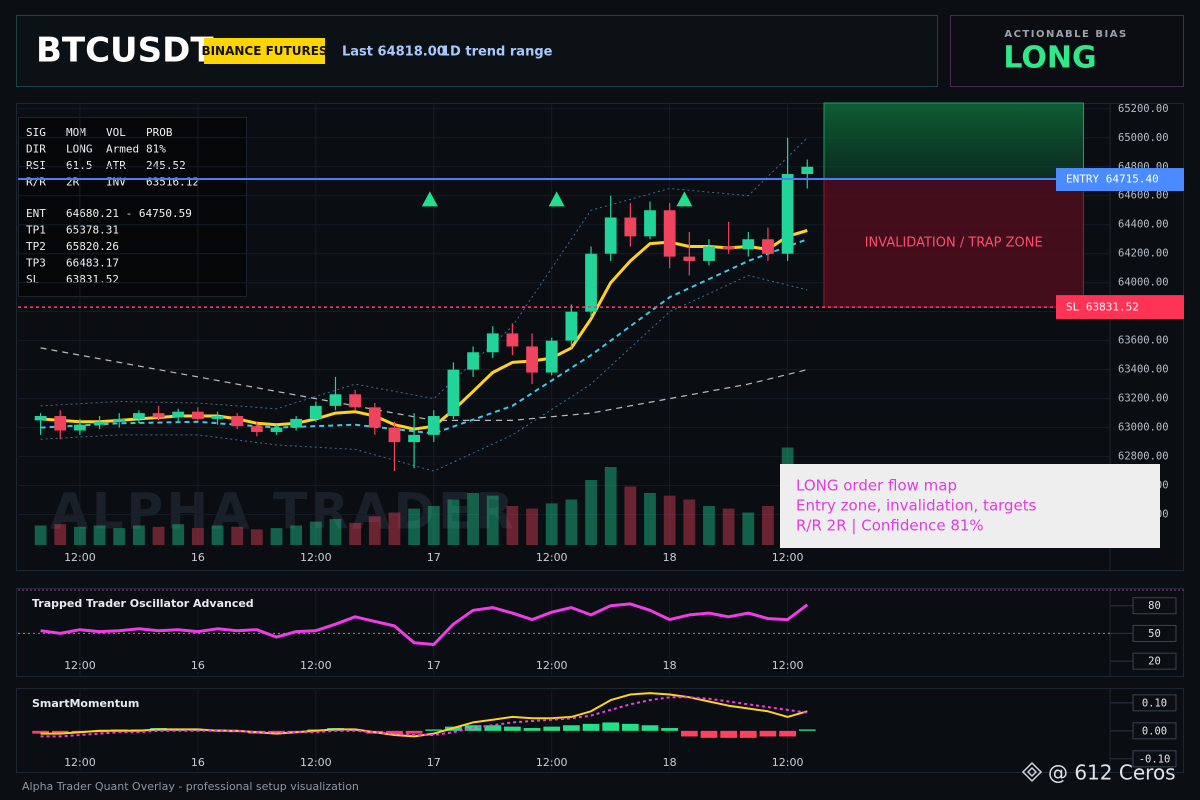 This screenshot has width=1200, height=800. What do you see at coordinates (424, 624) in the screenshot?
I see `series-line` at bounding box center [424, 624].